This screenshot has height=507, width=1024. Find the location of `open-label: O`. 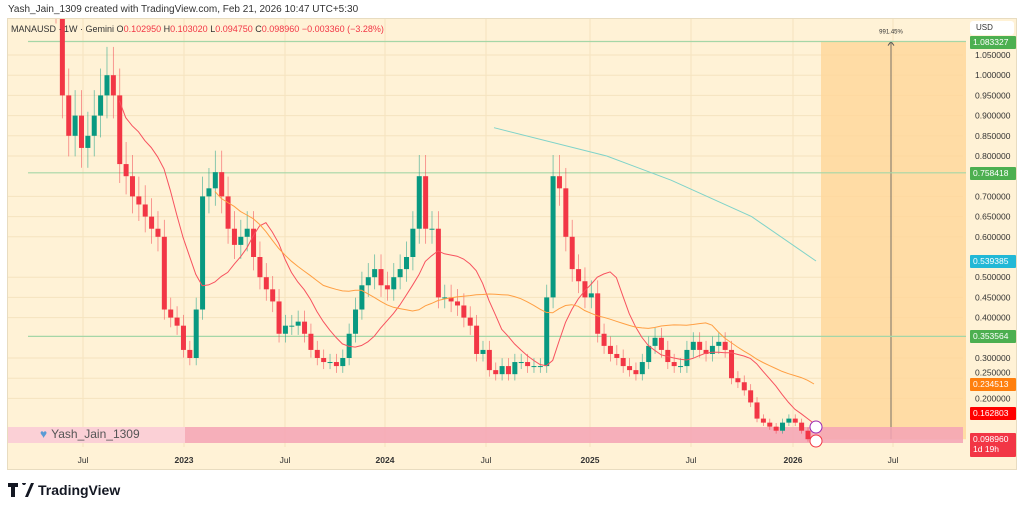

open-label: O is located at coordinates (120, 29).